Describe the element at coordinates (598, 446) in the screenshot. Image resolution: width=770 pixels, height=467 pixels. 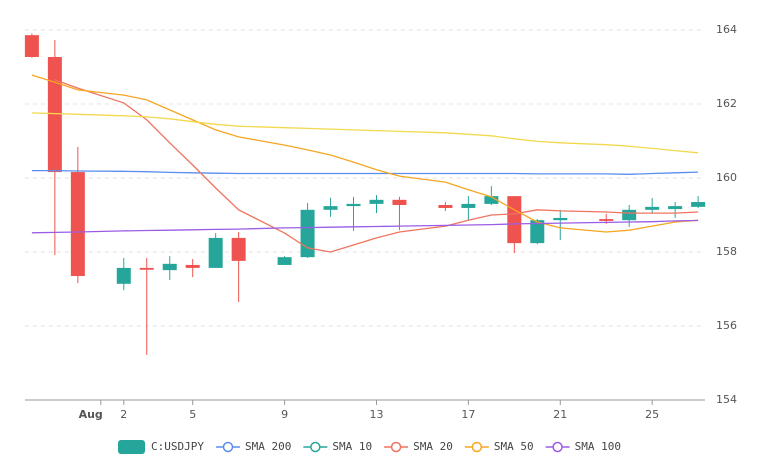
I see `legend-label: SMA 100` at that location.